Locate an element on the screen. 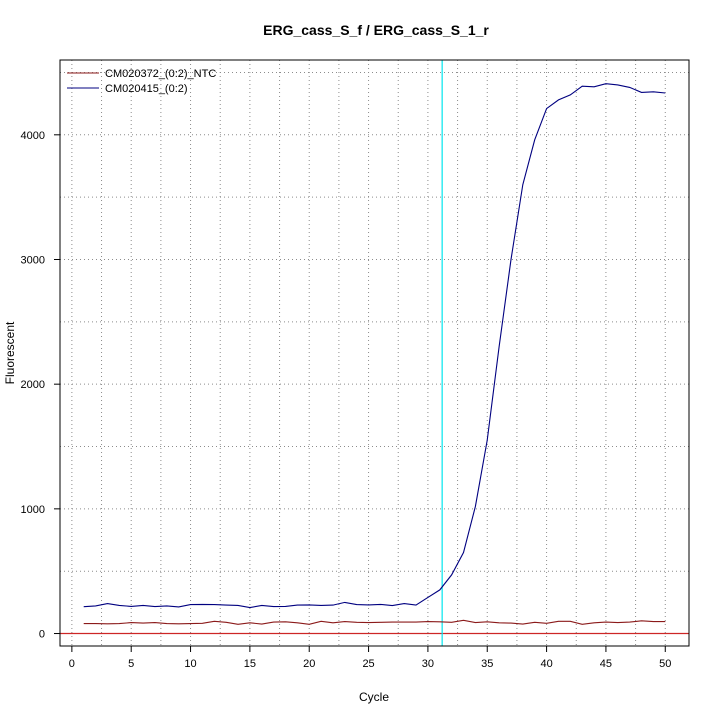  legend-label-1: CM020372_(0:2)_NTC is located at coordinates (160, 74).